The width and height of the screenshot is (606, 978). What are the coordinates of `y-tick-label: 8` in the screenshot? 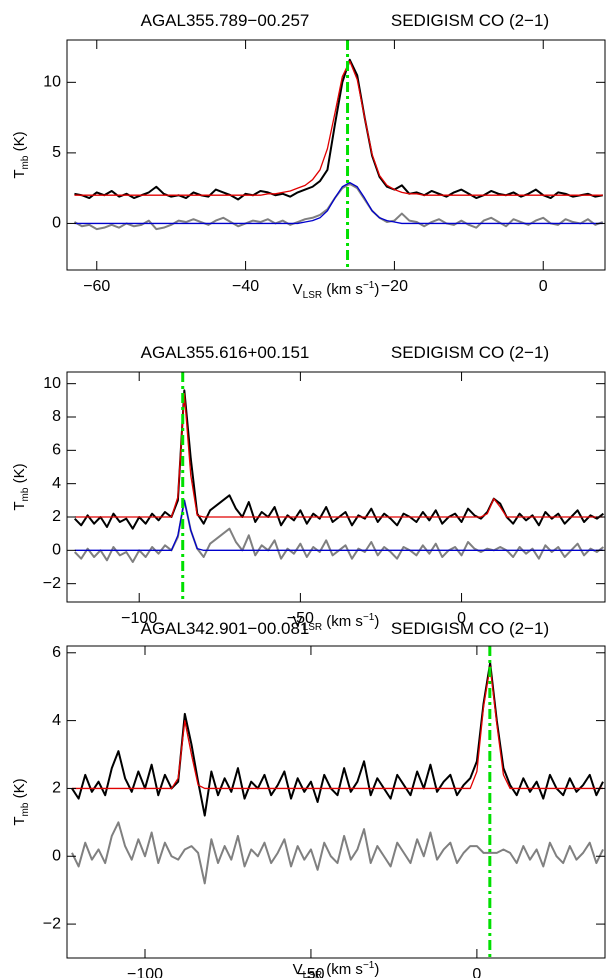 It's located at (56, 416).